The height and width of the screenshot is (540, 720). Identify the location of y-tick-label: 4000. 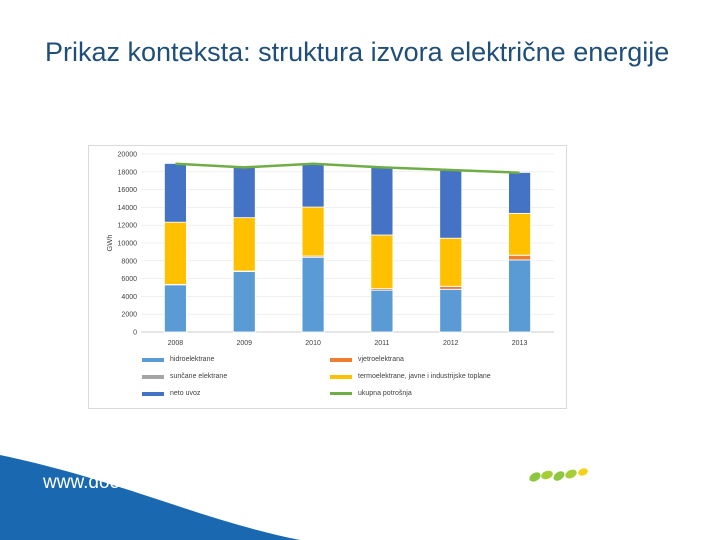
(129, 297).